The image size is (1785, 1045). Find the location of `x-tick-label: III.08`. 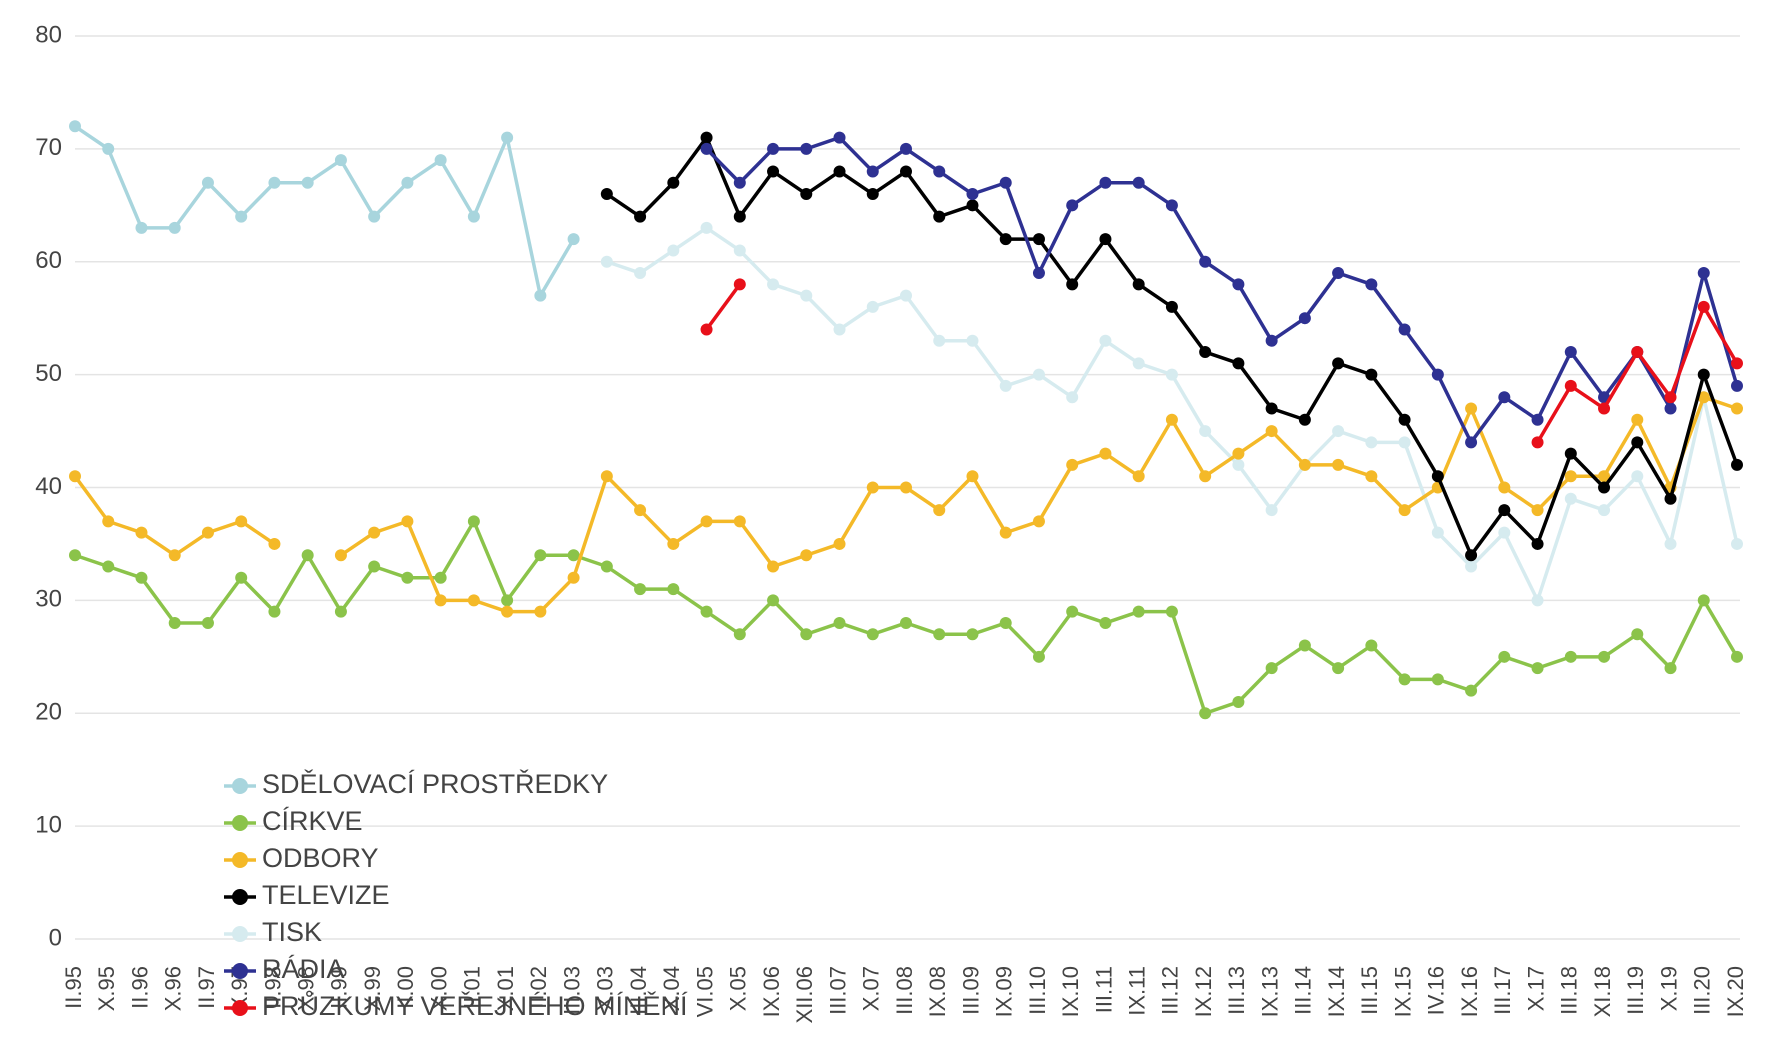

x-tick-label: III.08 is located at coordinates (904, 990).